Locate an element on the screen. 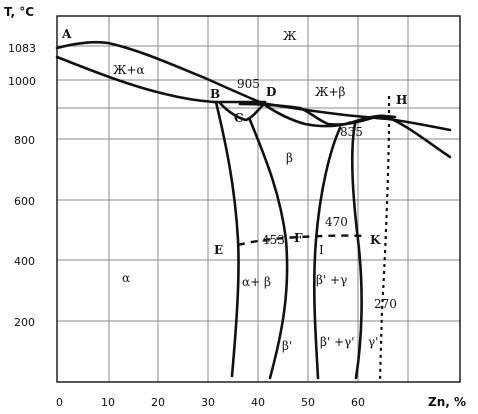  point-label-a: A is located at coordinates (66, 34).